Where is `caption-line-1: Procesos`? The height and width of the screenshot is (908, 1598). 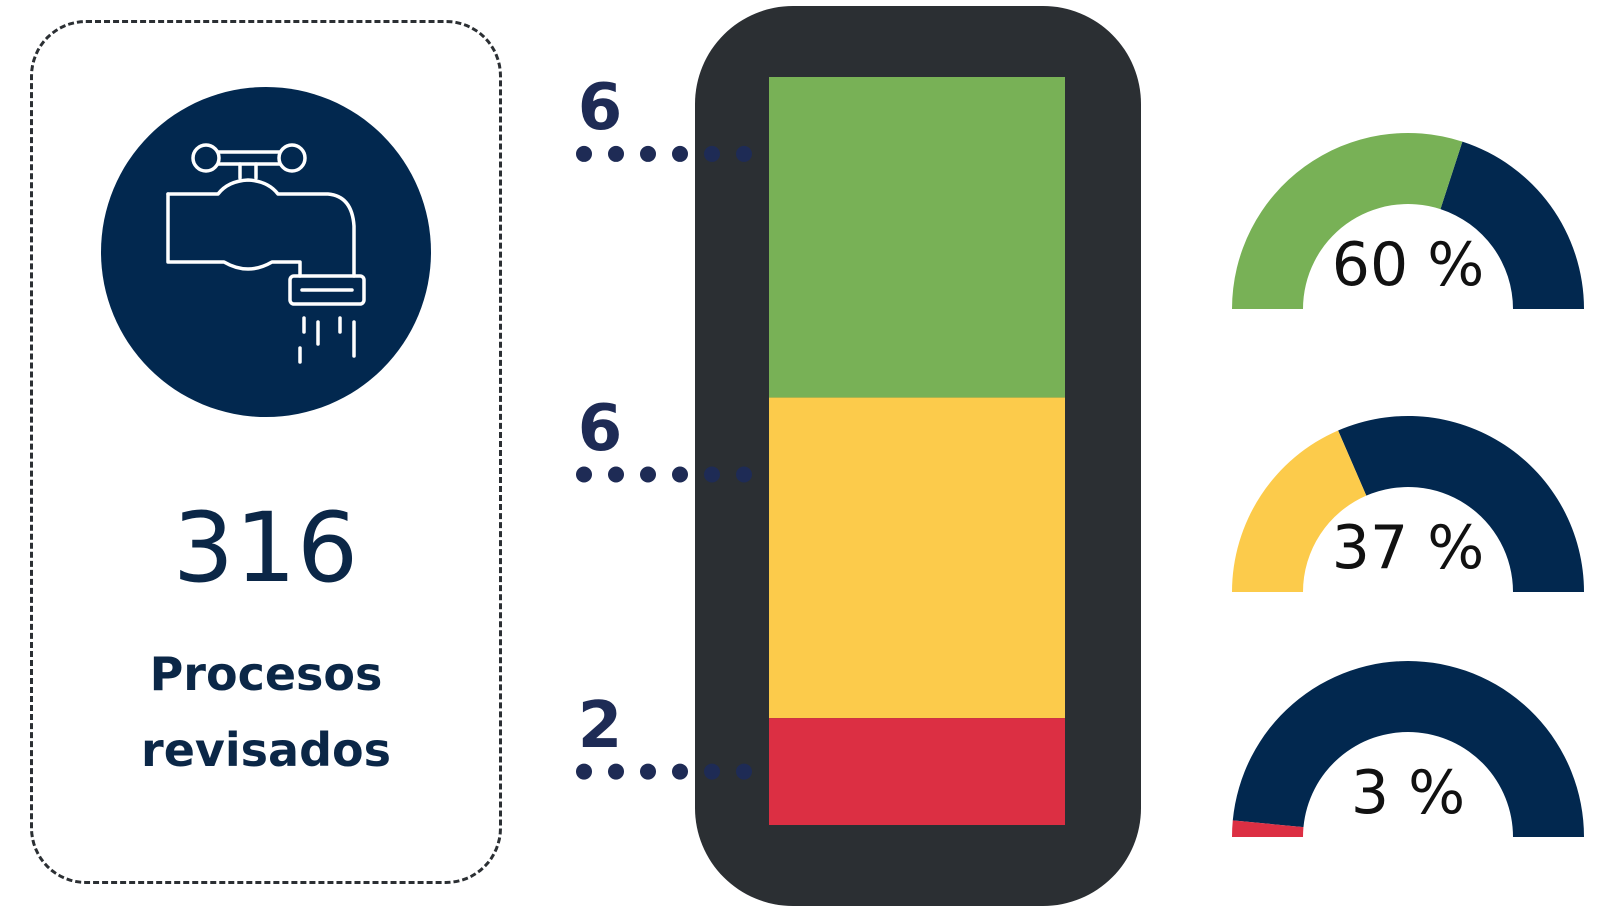
caption-line-1: Procesos is located at coordinates (266, 674).